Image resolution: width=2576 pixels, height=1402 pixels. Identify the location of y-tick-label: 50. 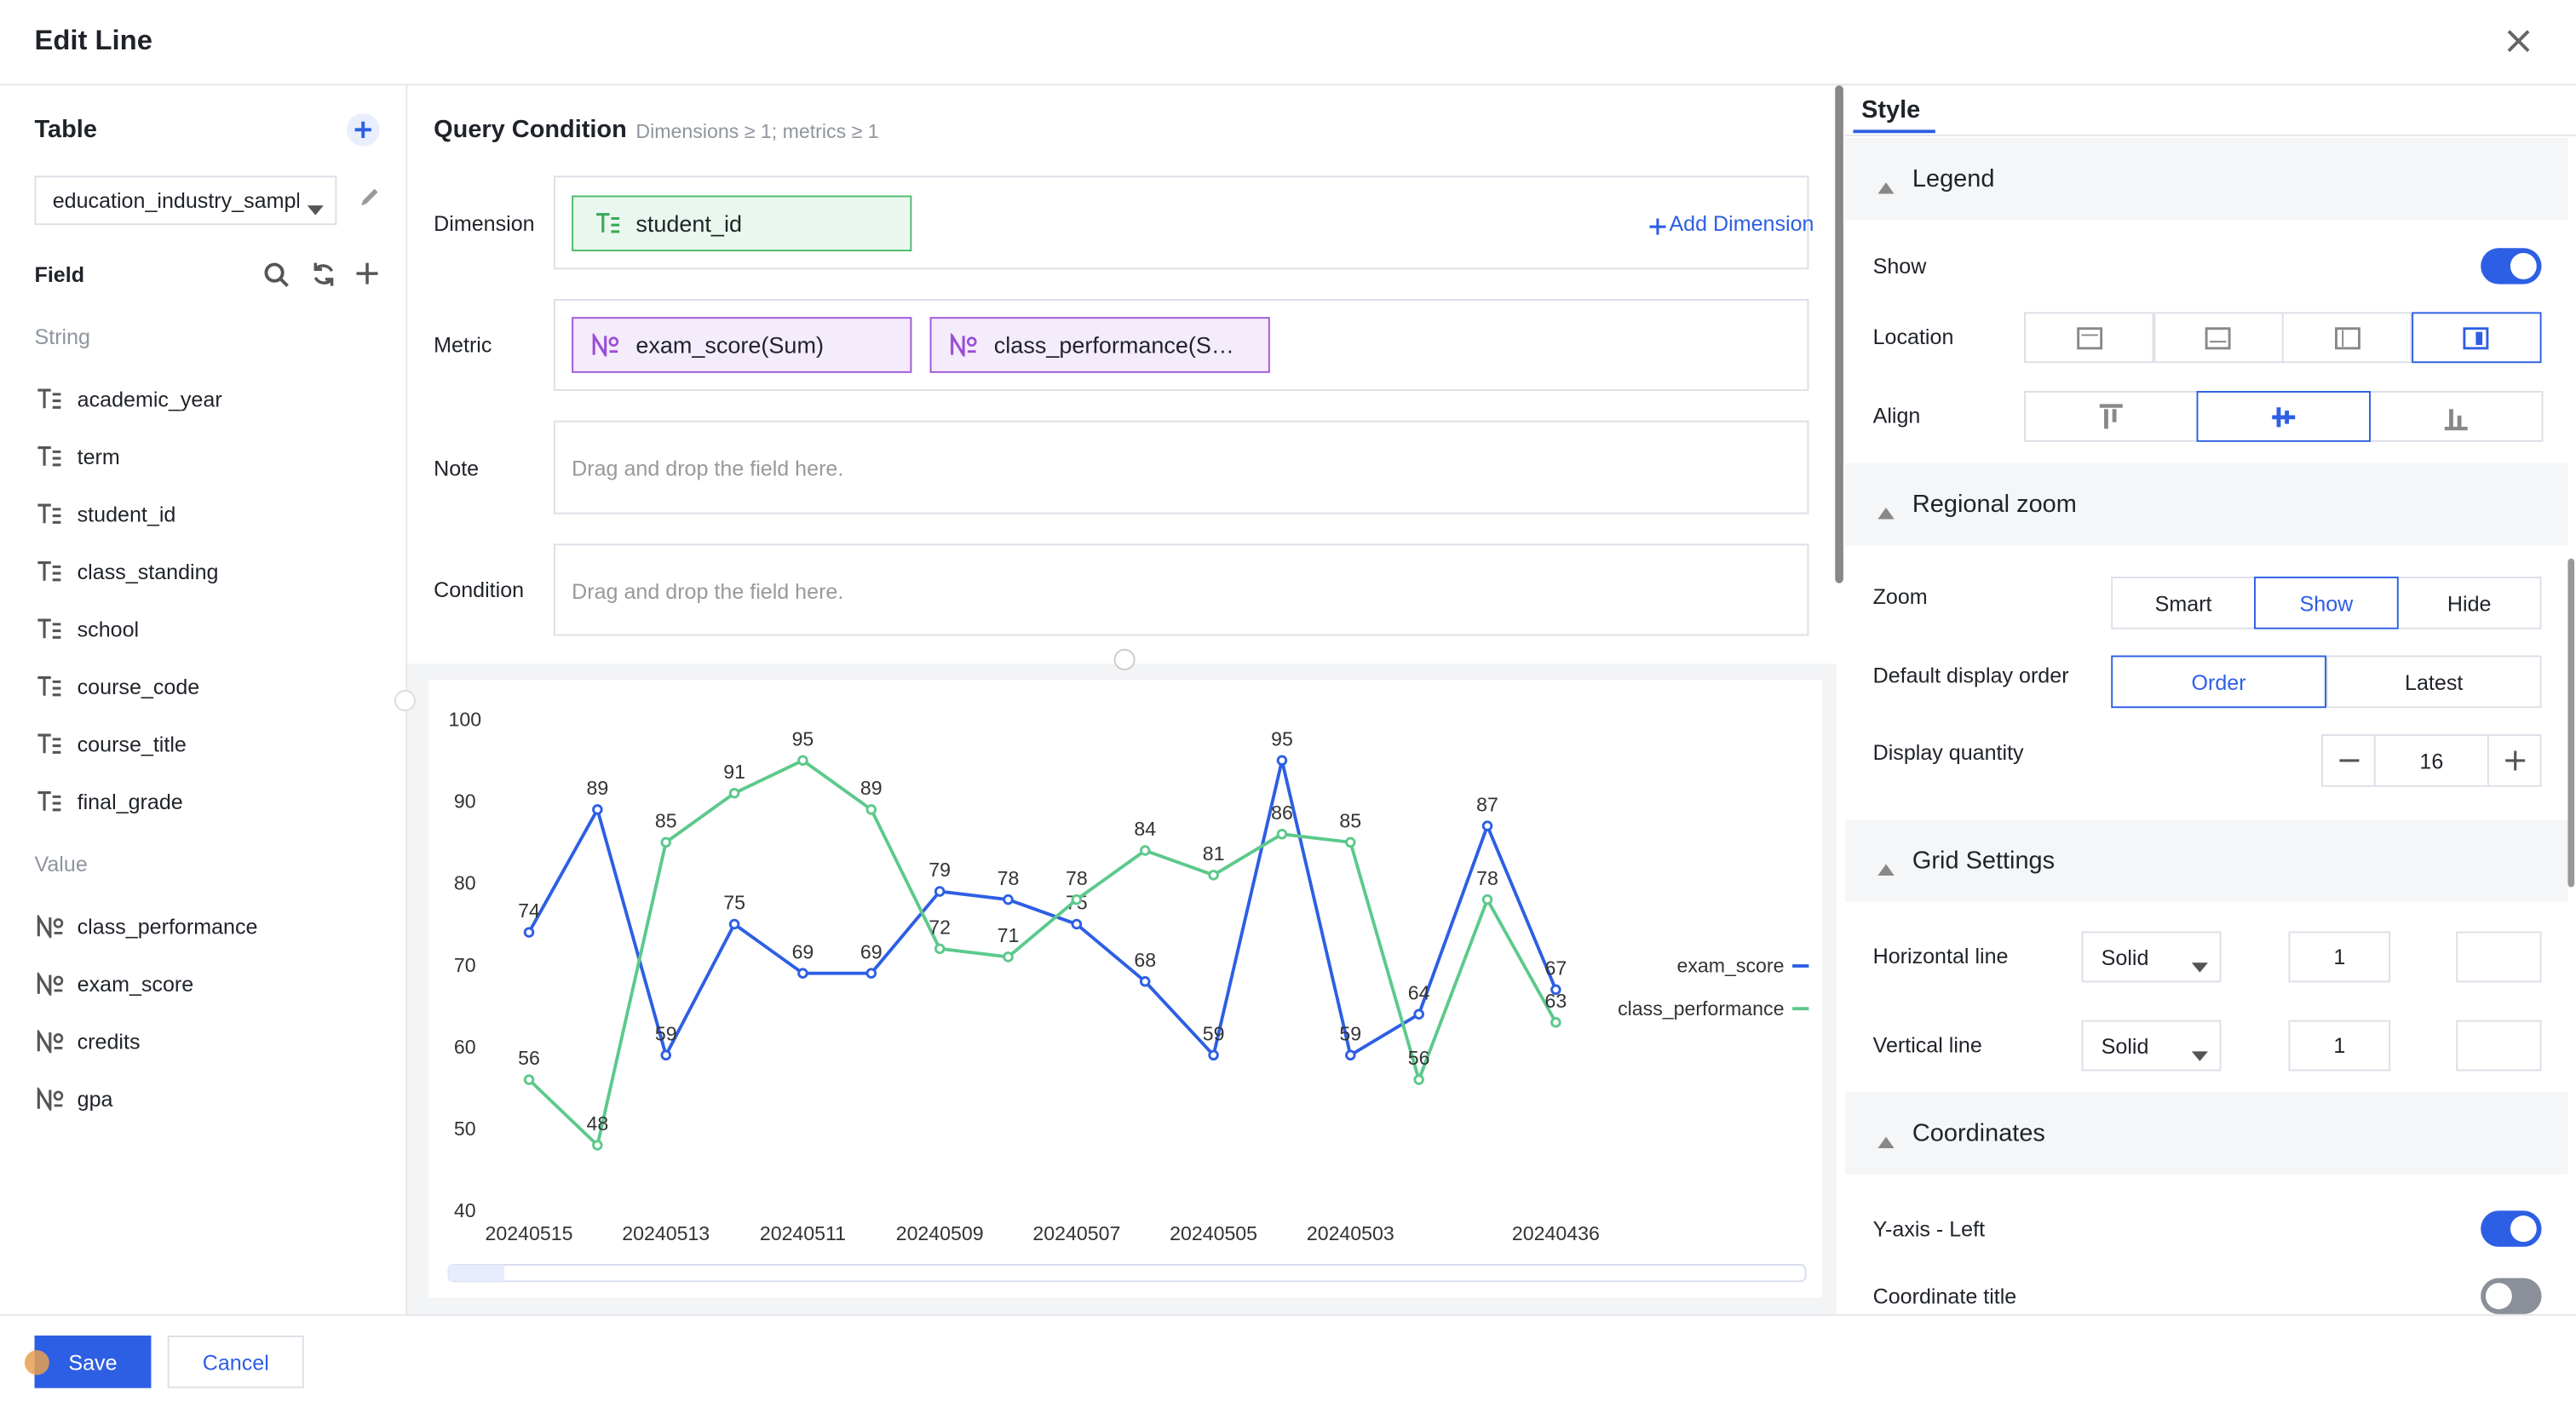
(465, 1129).